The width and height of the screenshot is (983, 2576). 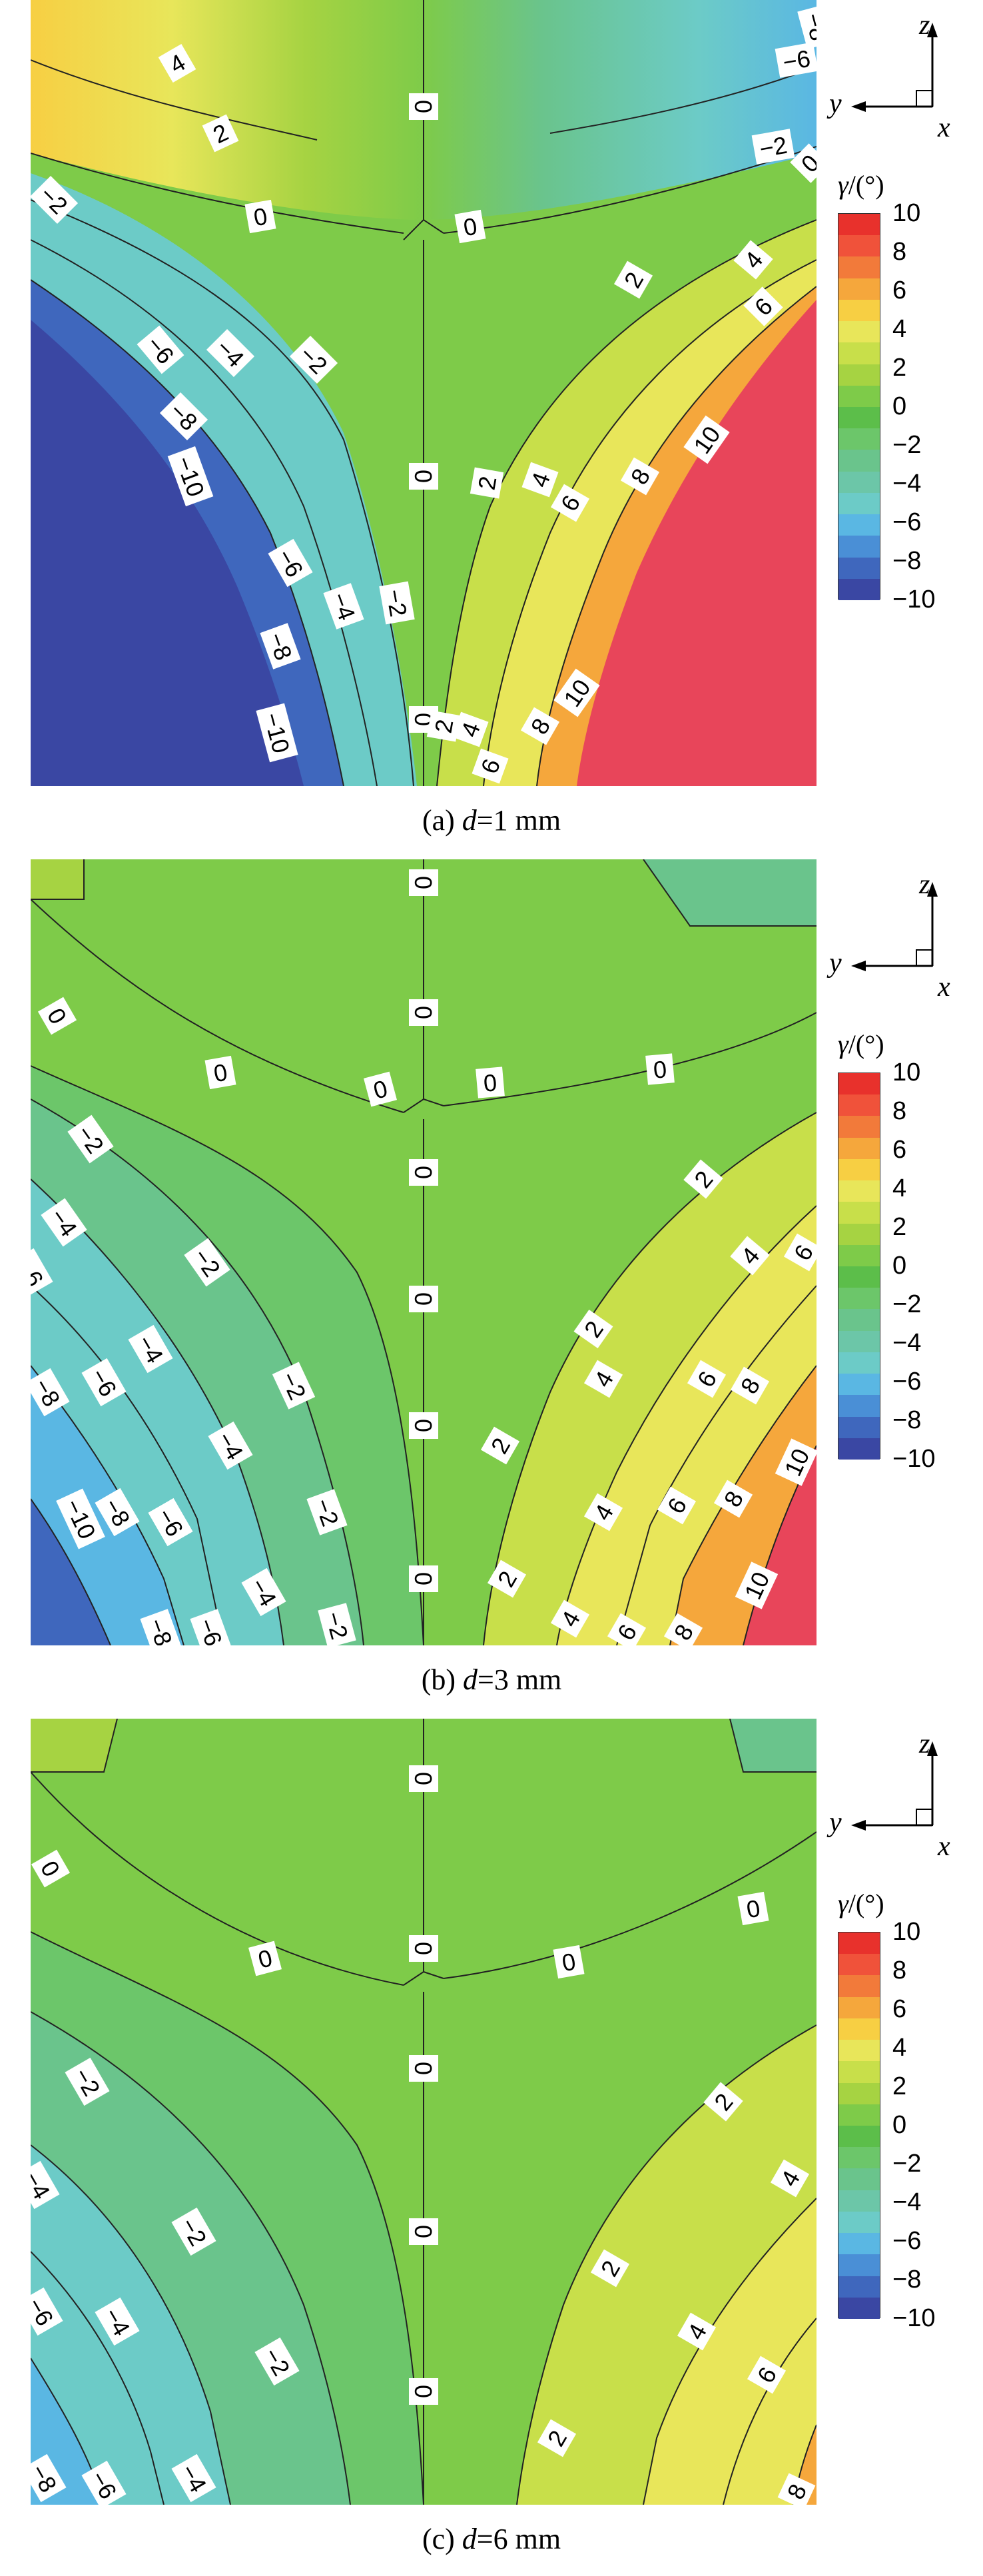 I want to click on region-right-red, so click(x=697, y=543).